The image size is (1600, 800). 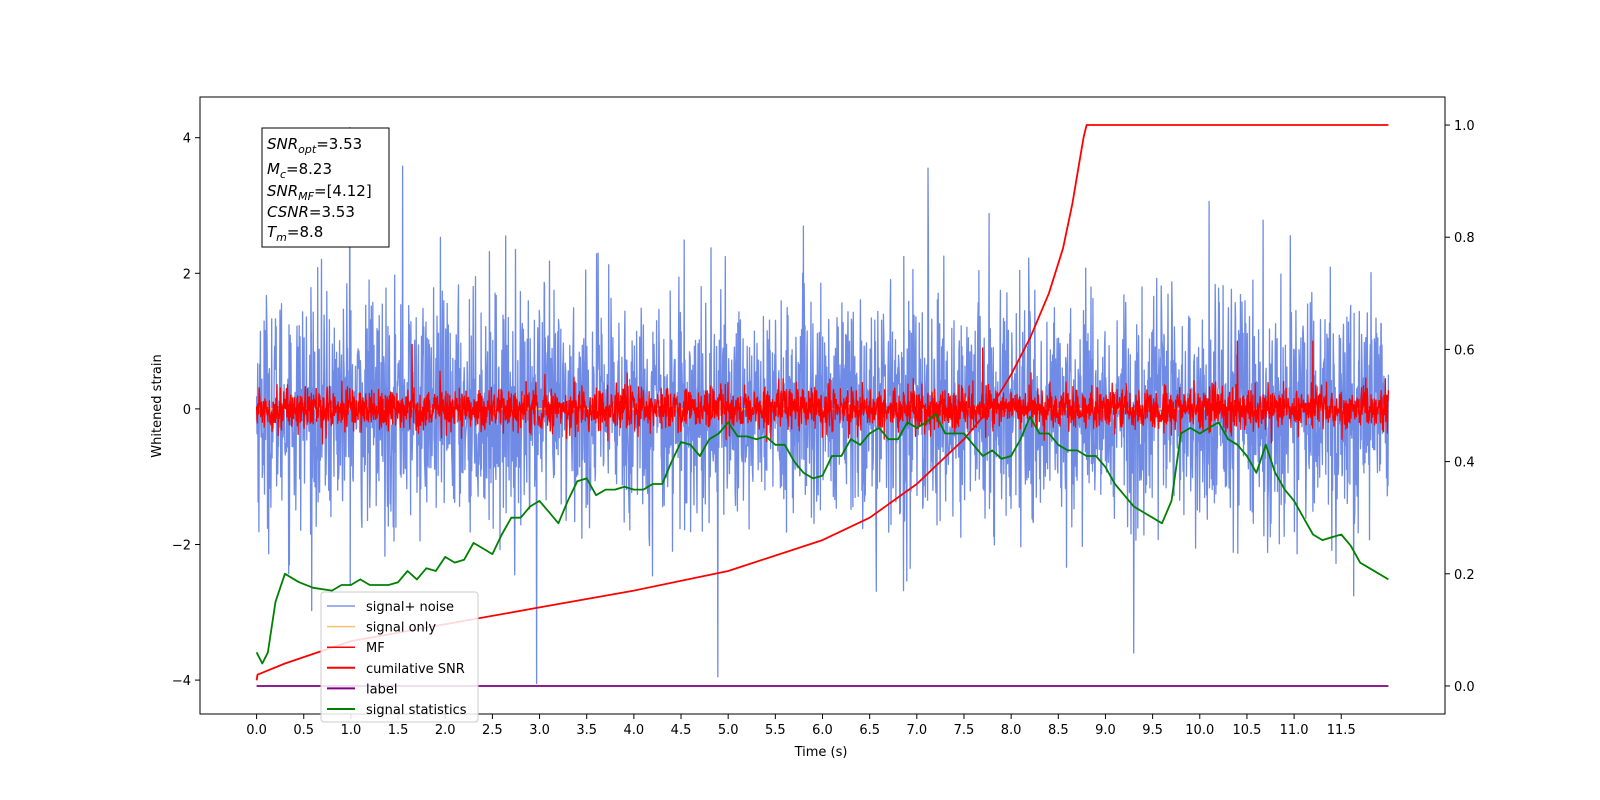 I want to click on svg-text: Mc=8.23, so click(x=299, y=170).